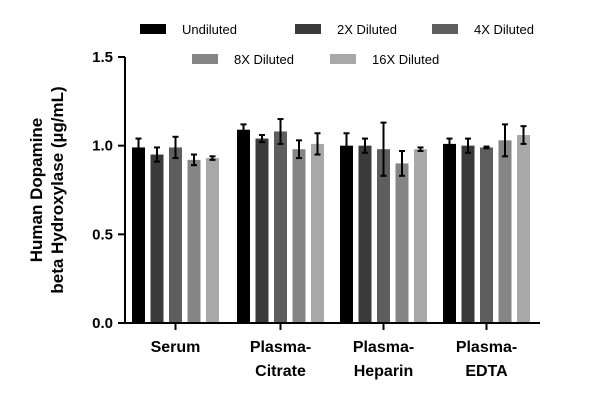 This screenshot has height=400, width=600. What do you see at coordinates (264, 59) in the screenshot?
I see `legend-label: 8X Diluted` at bounding box center [264, 59].